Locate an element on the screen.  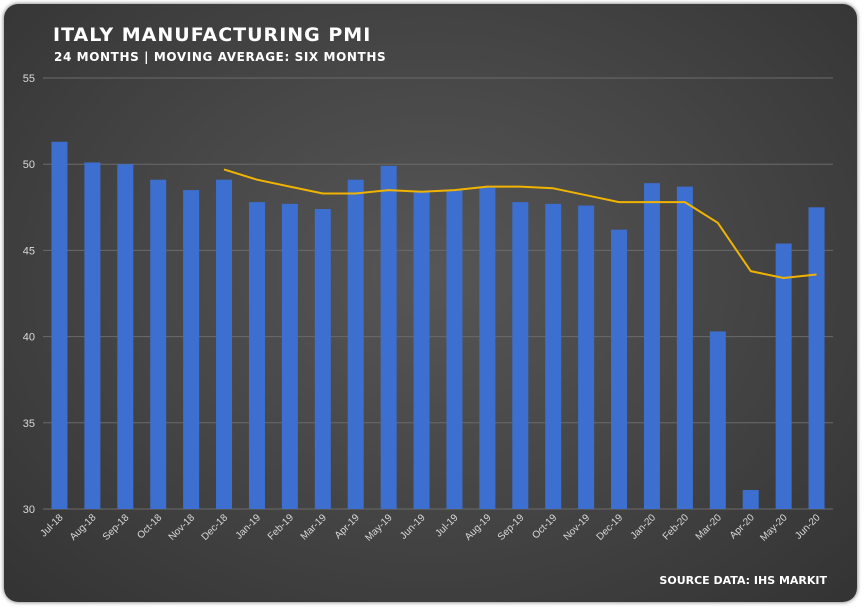
x-tick-label: Jan-20 is located at coordinates (644, 527).